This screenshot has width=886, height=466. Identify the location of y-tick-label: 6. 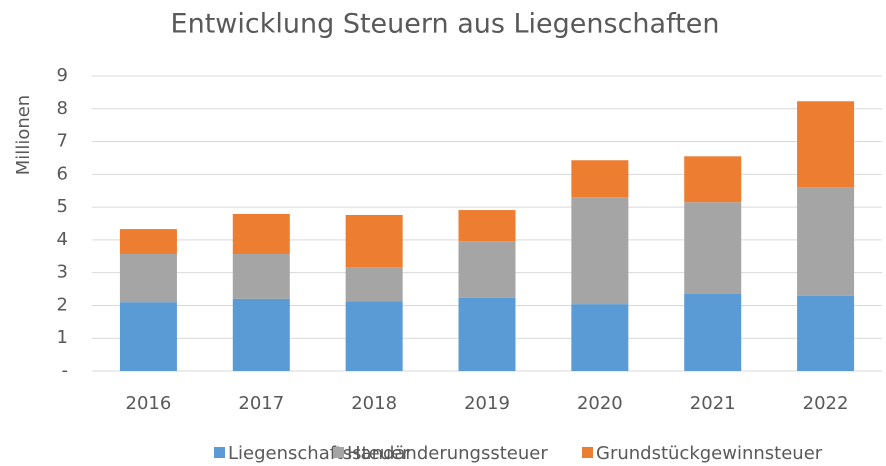
(62, 173).